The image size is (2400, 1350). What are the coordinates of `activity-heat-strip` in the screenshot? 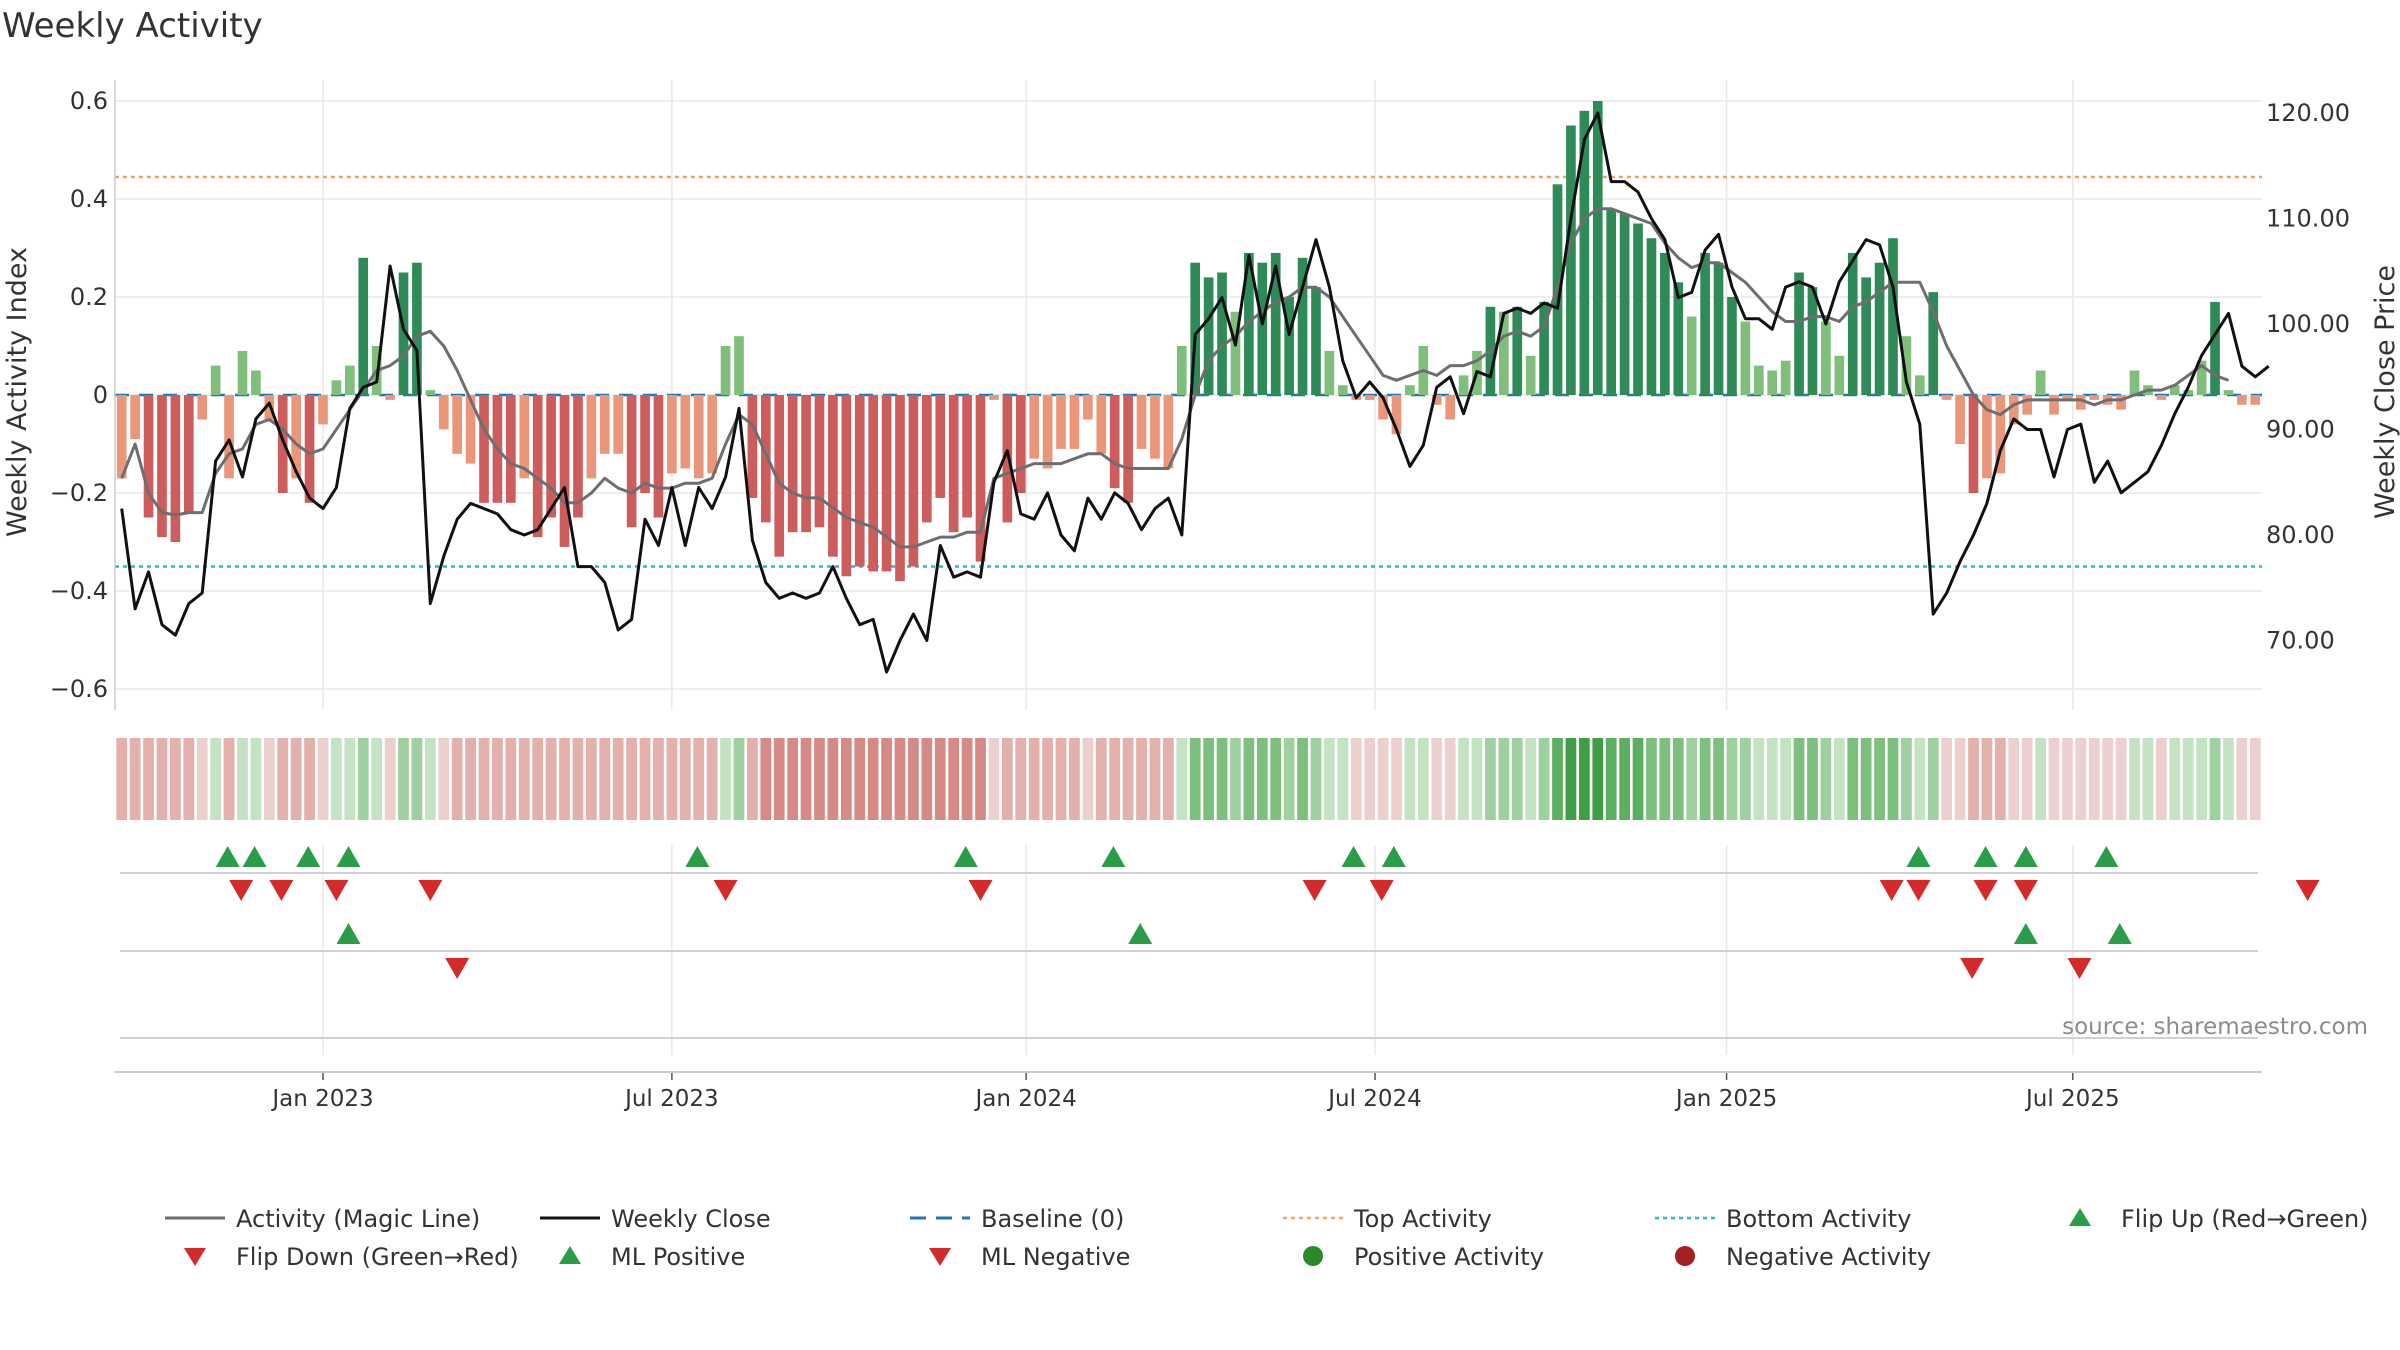 It's located at (1188, 779).